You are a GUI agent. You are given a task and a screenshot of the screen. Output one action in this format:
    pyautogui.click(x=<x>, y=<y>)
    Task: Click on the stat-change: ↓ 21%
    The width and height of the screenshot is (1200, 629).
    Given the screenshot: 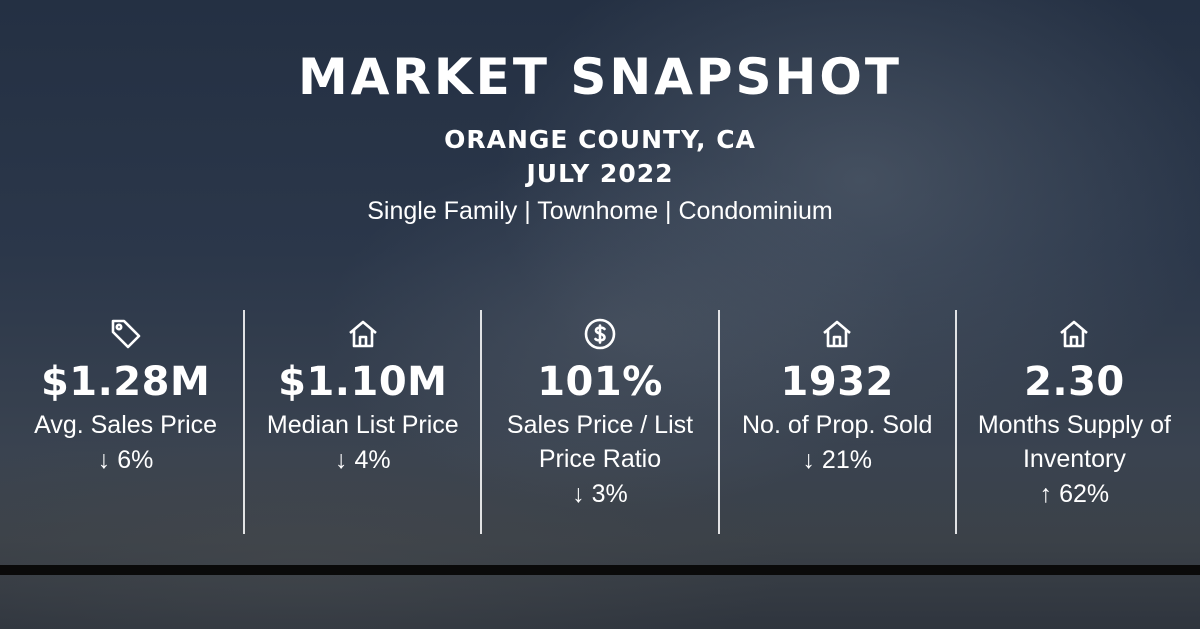 What is the action you would take?
    pyautogui.click(x=837, y=460)
    